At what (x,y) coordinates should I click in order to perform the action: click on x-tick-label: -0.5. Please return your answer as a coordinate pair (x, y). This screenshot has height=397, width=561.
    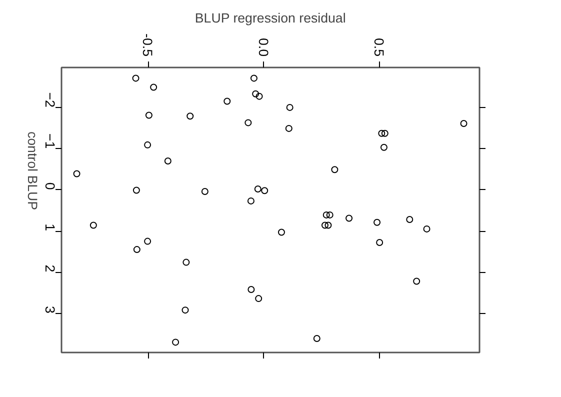
    Looking at the image, I should click on (148, 45).